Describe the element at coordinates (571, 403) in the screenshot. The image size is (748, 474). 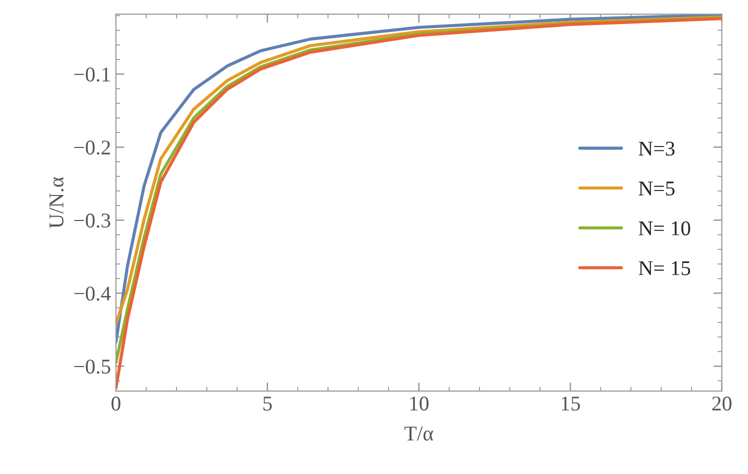
I see `x-tick-label: 15` at that location.